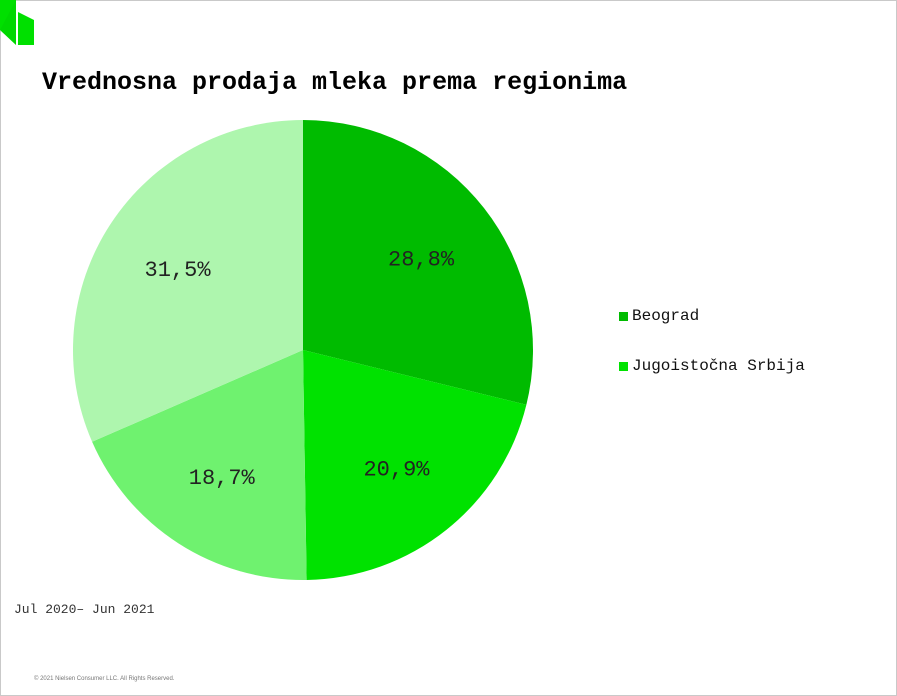 The height and width of the screenshot is (696, 897). What do you see at coordinates (666, 316) in the screenshot?
I see `legend-label-beograd: Beograd` at bounding box center [666, 316].